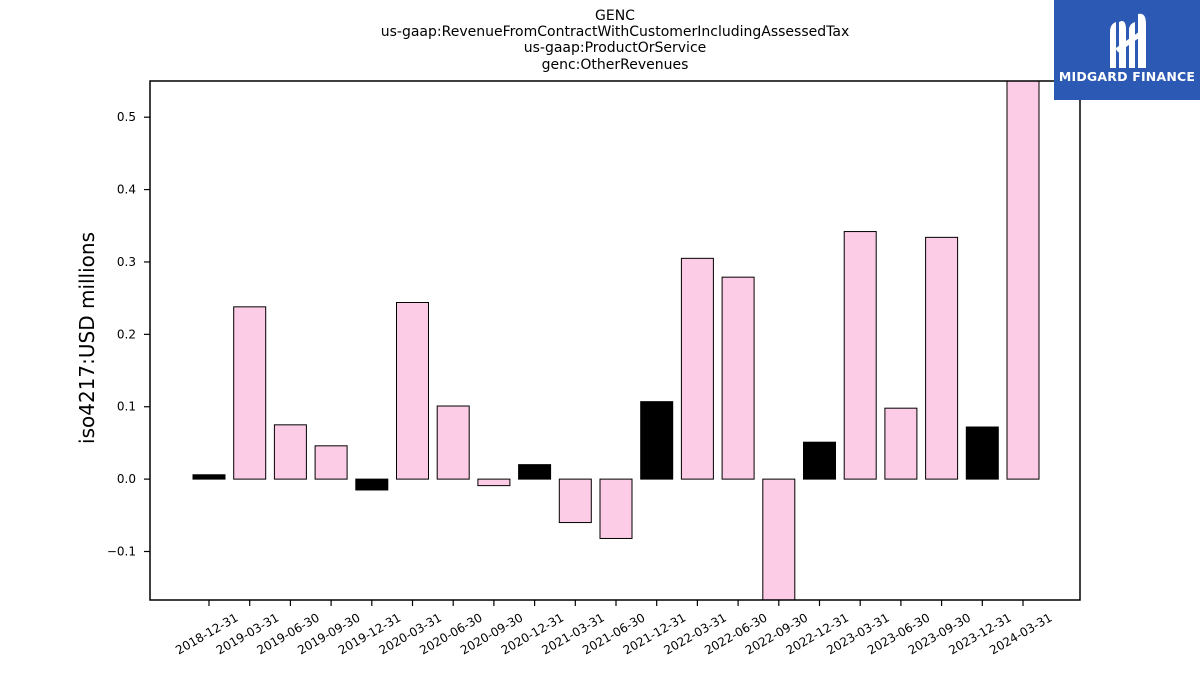 The height and width of the screenshot is (675, 1200). I want to click on title-line-3: us-gaap:ProductOrService, so click(615, 48).